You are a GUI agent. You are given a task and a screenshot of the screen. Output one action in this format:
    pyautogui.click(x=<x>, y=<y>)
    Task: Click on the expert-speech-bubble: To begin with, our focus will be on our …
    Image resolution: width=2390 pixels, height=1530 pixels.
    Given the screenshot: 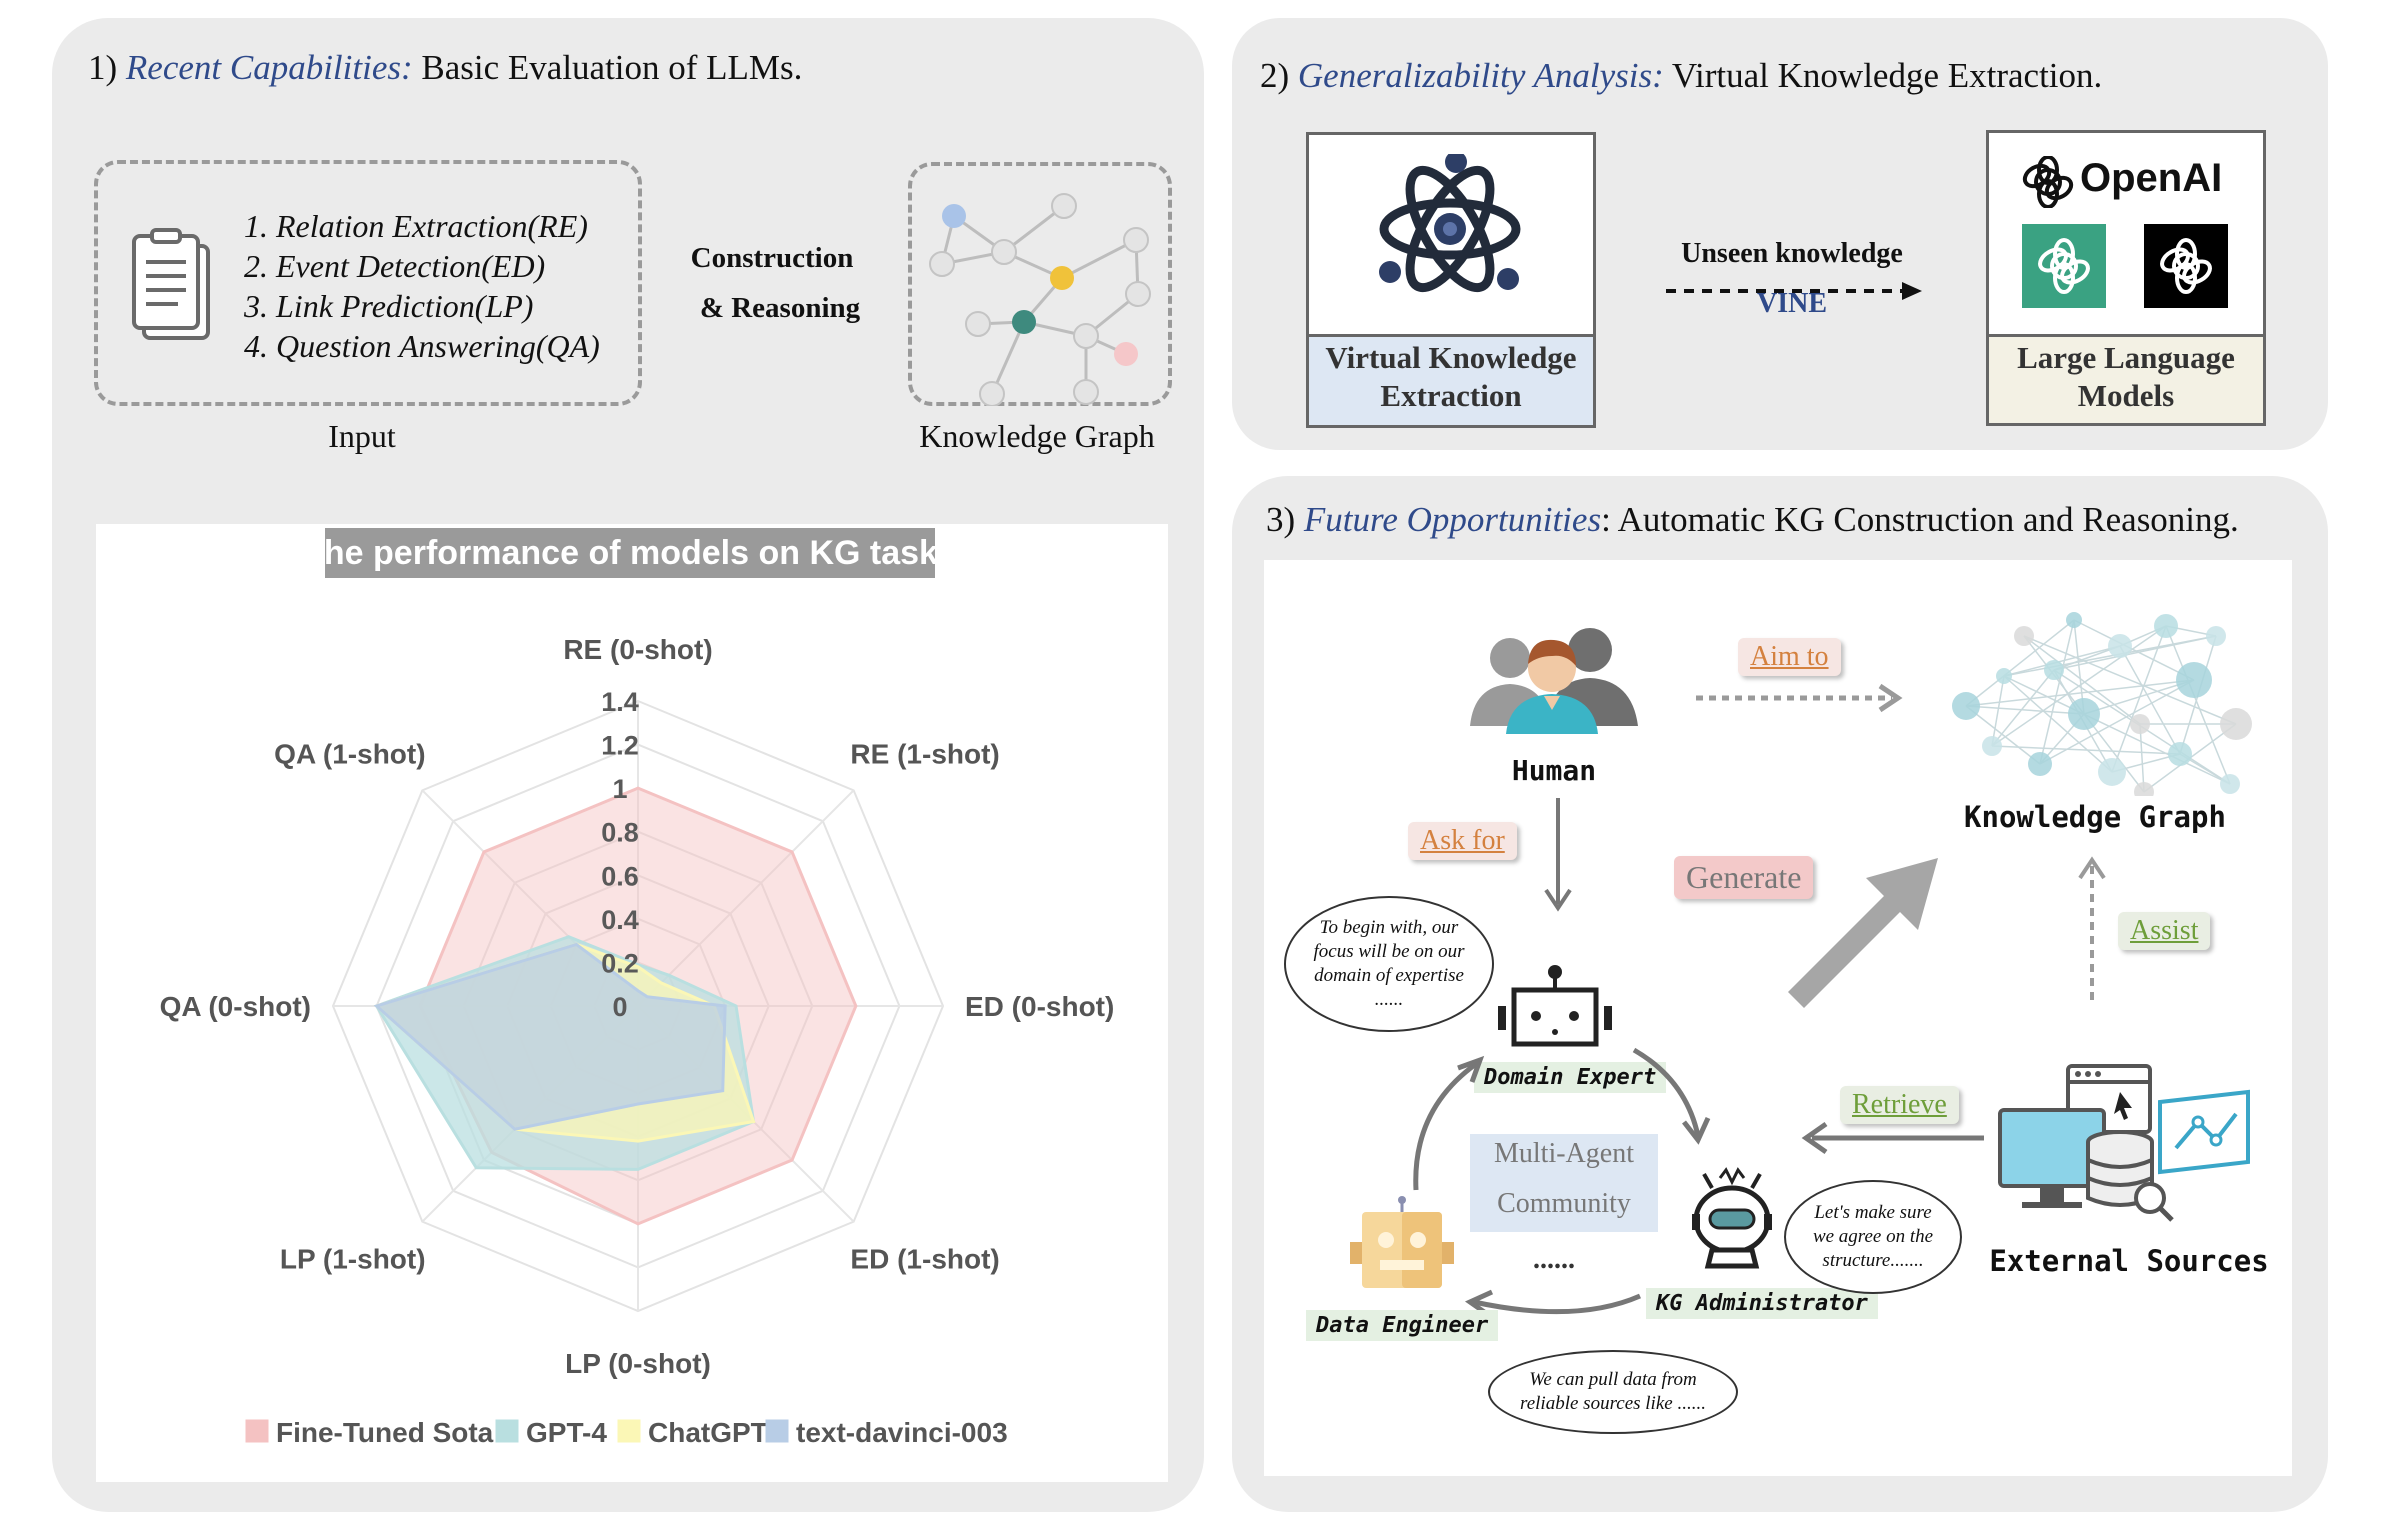 What is the action you would take?
    pyautogui.click(x=1389, y=964)
    